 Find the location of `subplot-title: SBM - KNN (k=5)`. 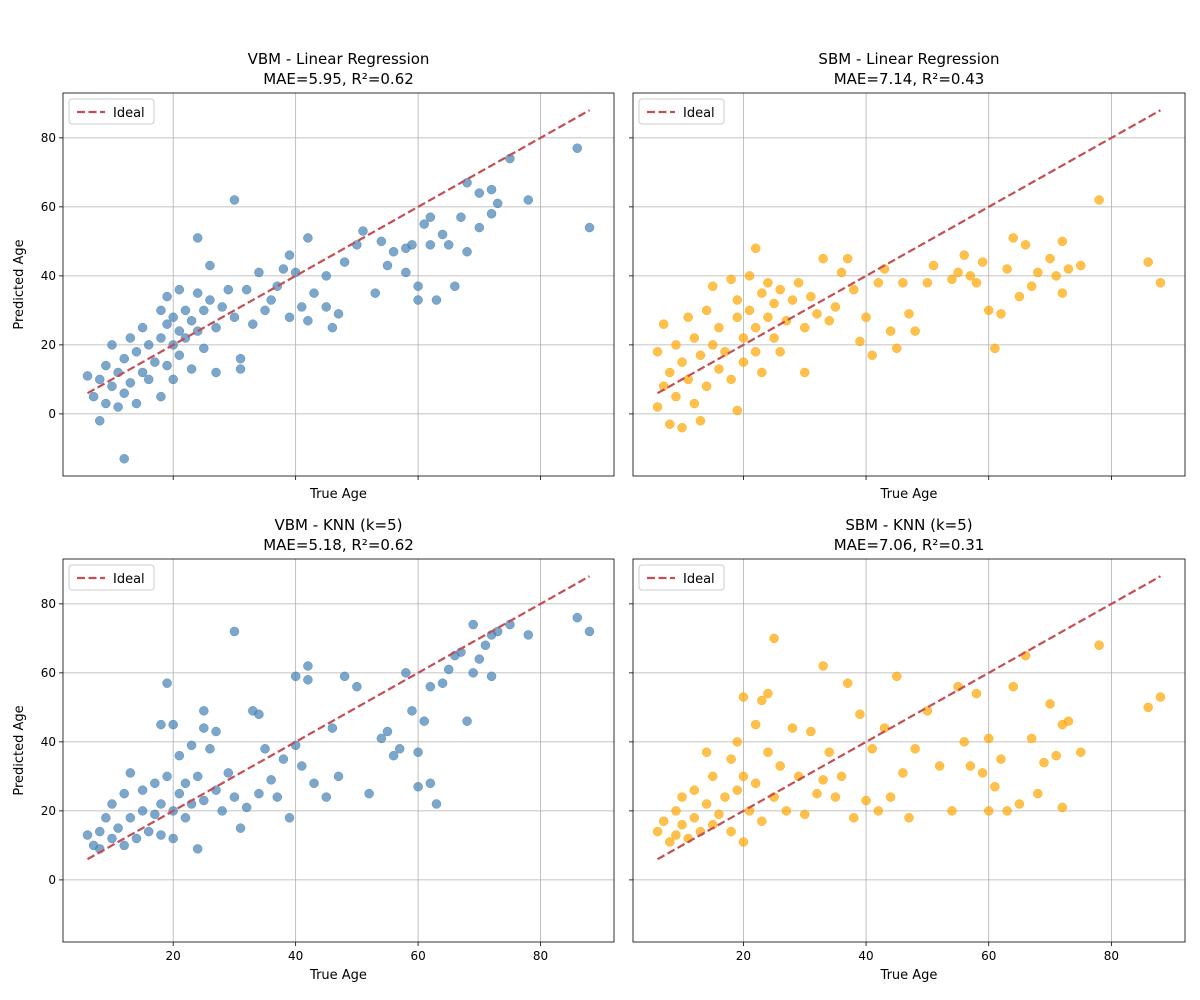

subplot-title: SBM - KNN (k=5) is located at coordinates (908, 525).